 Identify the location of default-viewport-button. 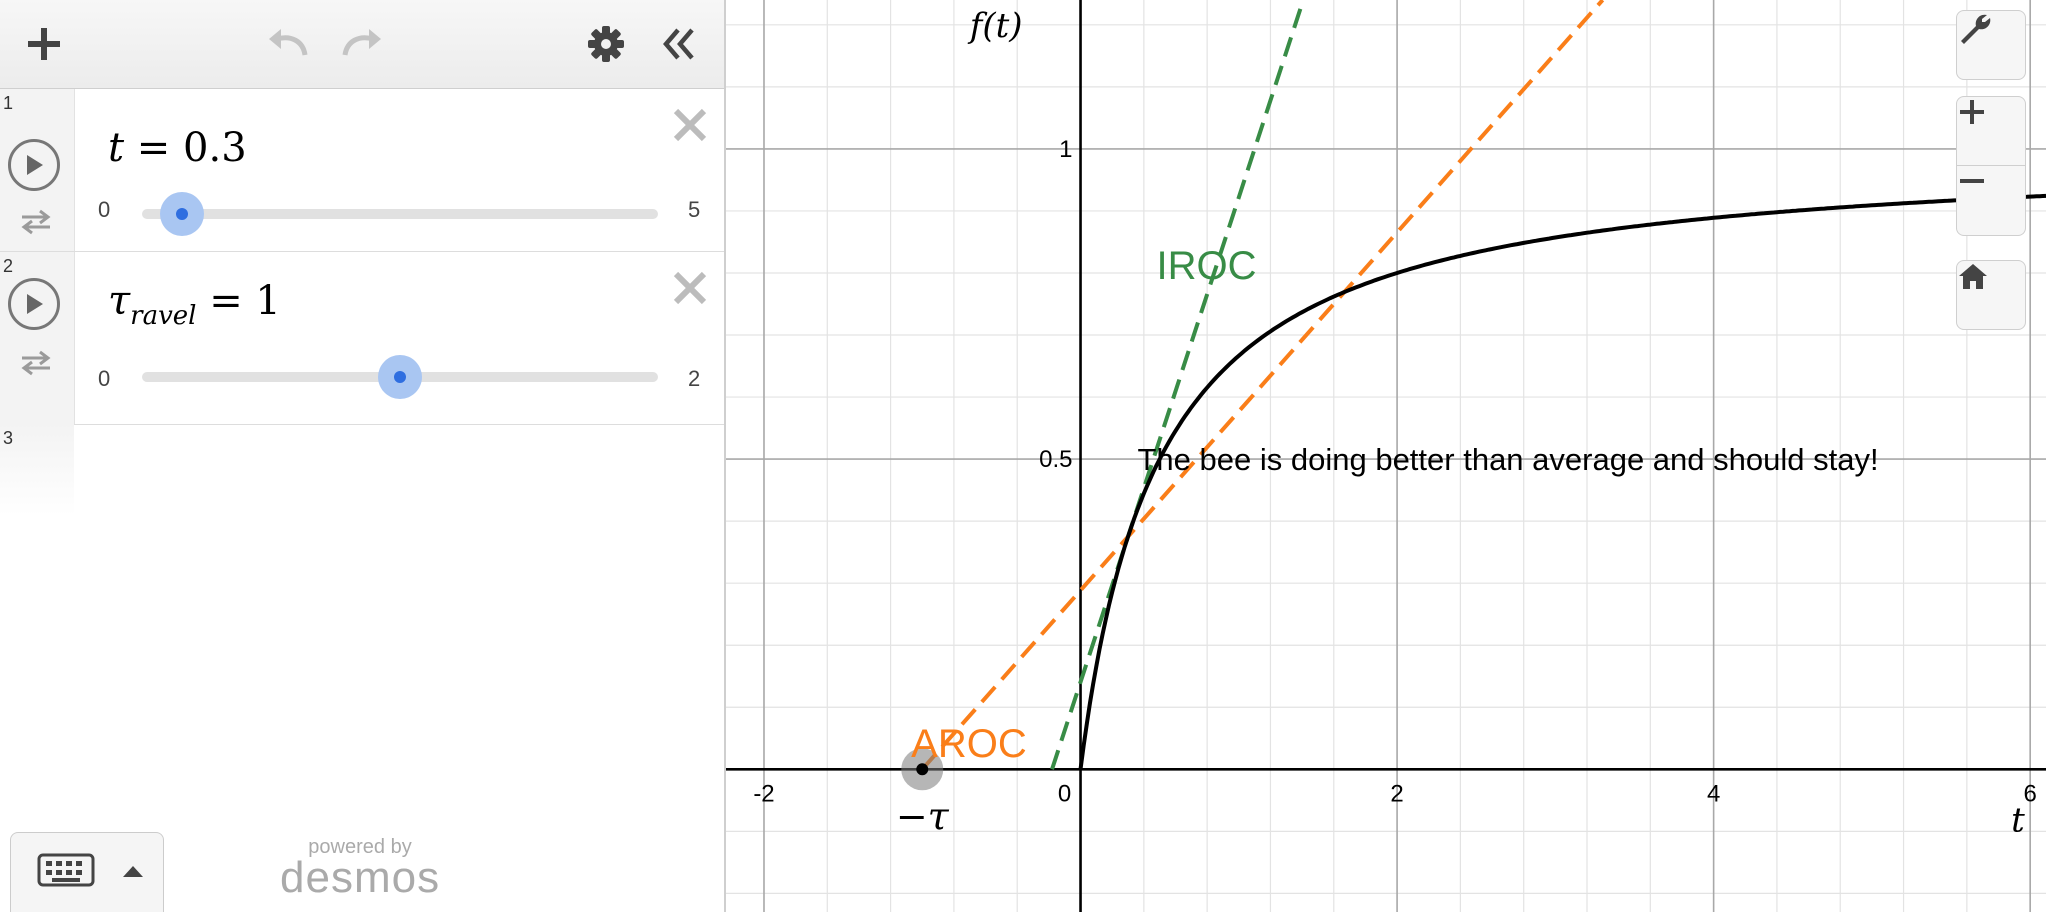
(1991, 295).